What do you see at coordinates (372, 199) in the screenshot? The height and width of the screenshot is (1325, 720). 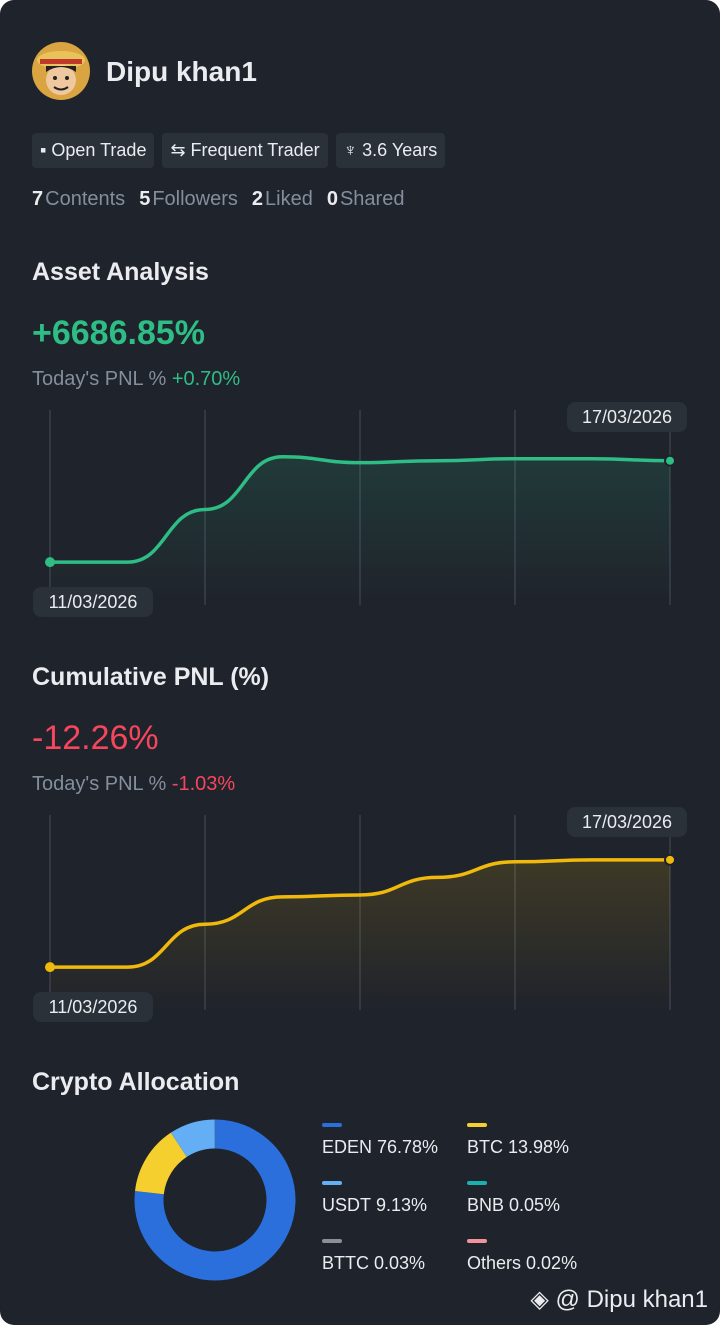 I see `stat-label: Shared` at bounding box center [372, 199].